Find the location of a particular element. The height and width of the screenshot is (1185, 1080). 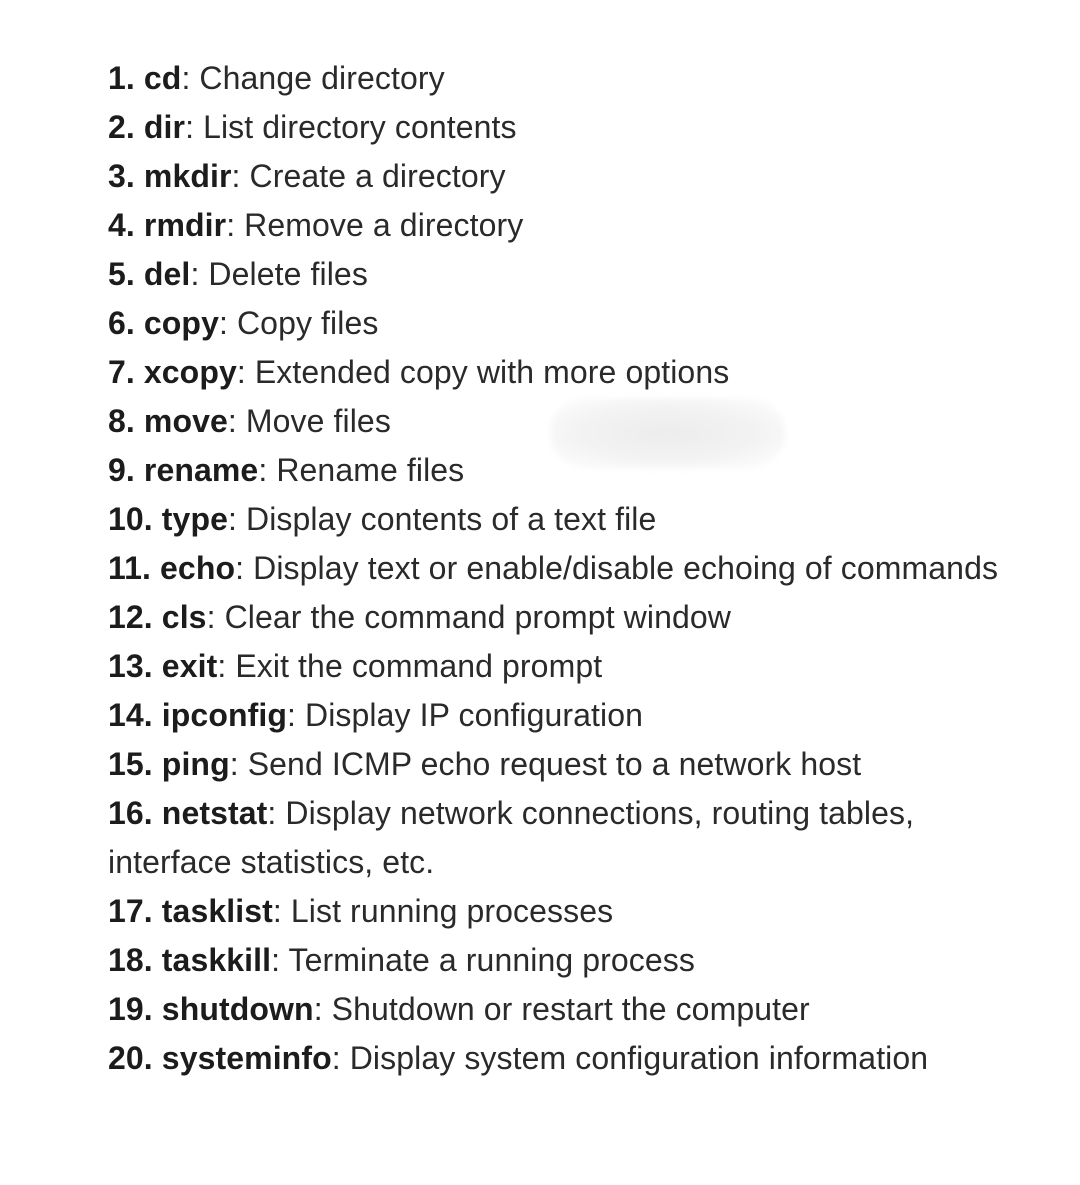

command-name: ipconfig is located at coordinates (224, 715).